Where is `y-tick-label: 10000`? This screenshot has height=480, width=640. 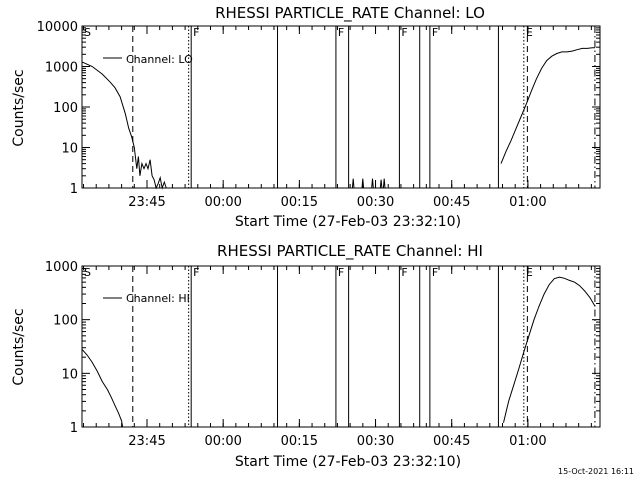
y-tick-label: 10000 is located at coordinates (57, 27).